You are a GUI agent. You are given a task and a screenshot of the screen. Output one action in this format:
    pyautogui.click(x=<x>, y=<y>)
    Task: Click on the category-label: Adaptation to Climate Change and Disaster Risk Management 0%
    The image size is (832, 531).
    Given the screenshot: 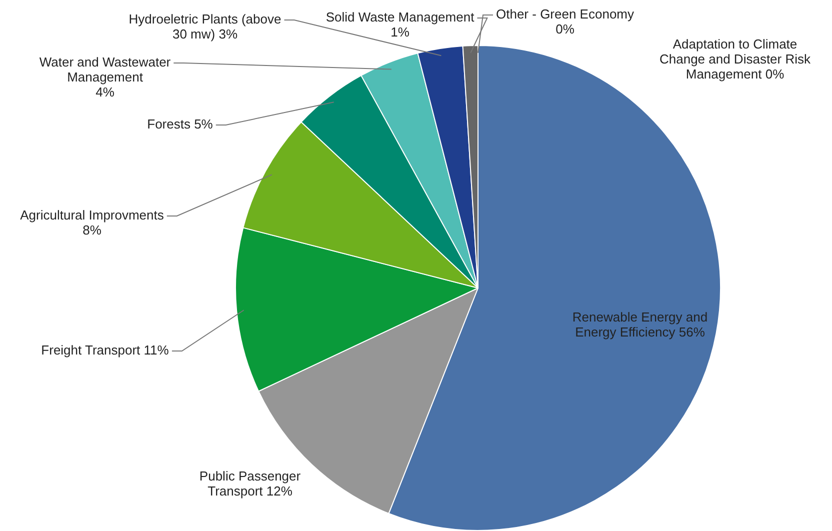 What is the action you would take?
    pyautogui.click(x=735, y=59)
    